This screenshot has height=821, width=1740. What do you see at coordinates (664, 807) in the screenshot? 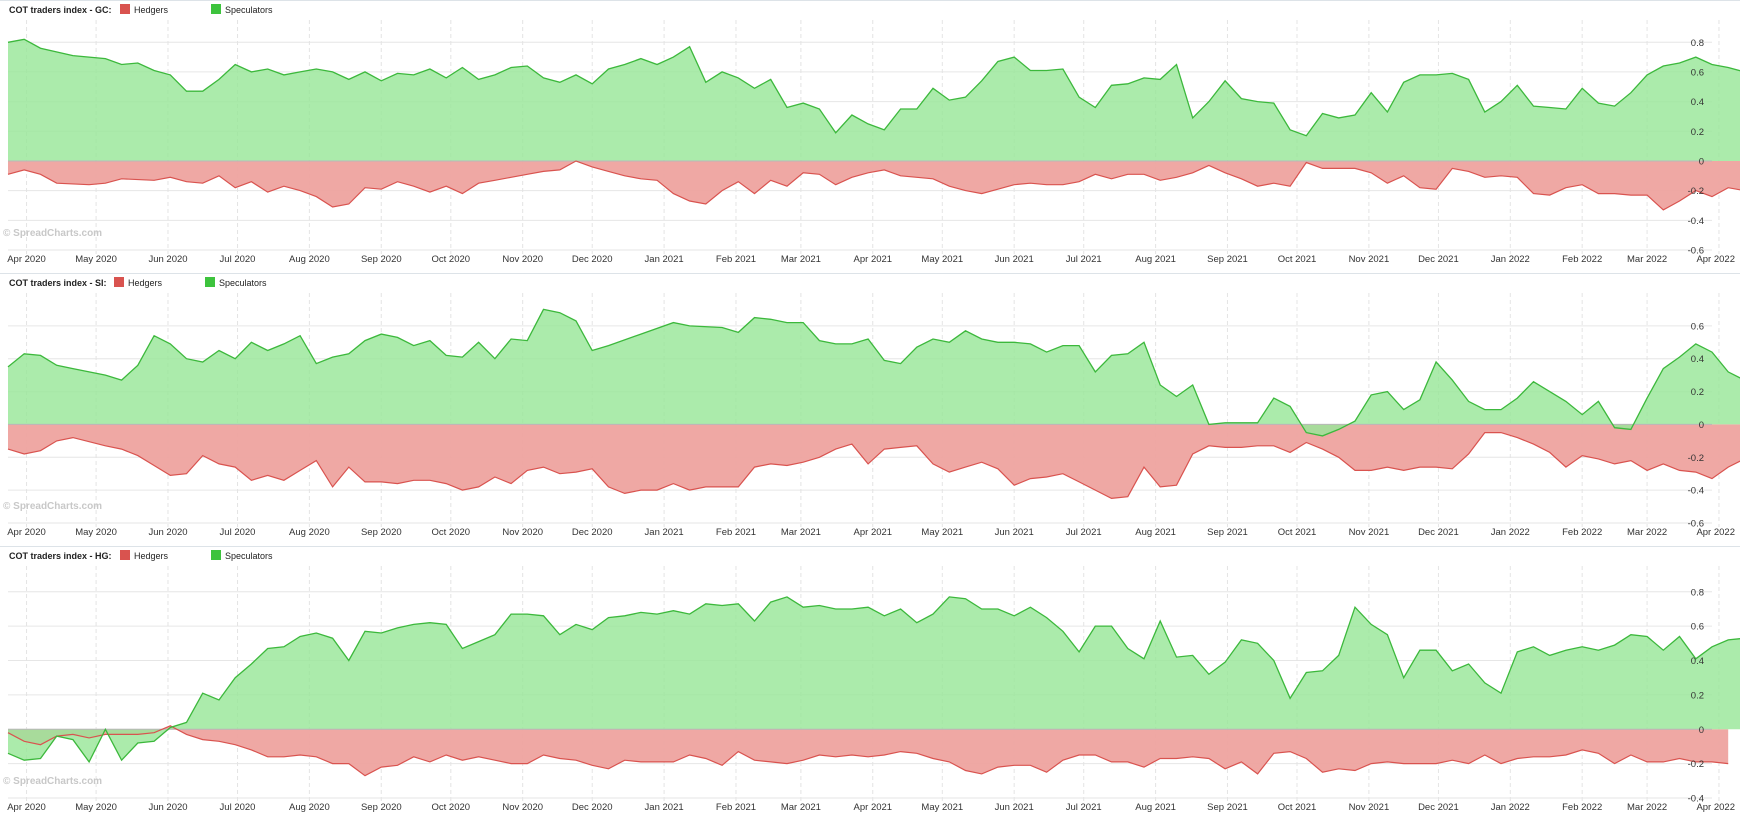
I see `x-tick-label: Jan 2021` at bounding box center [664, 807].